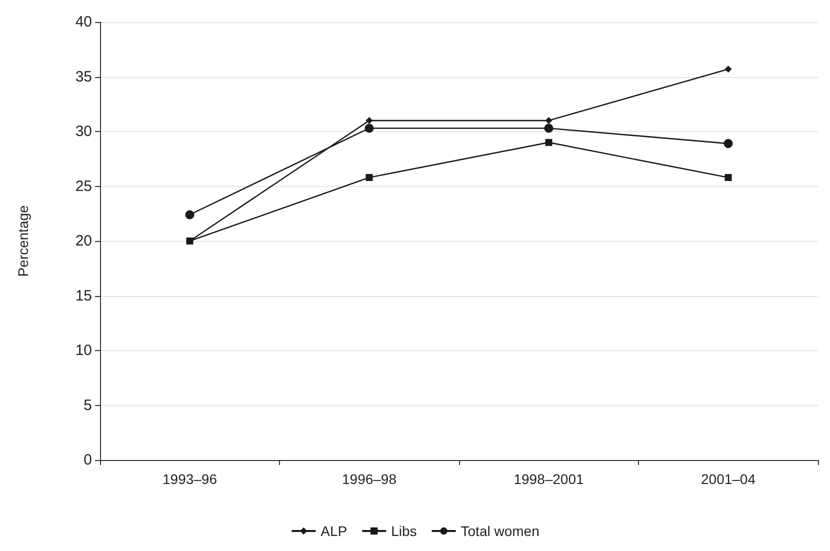 This screenshot has width=830, height=551. What do you see at coordinates (83, 22) in the screenshot?
I see `y-tick-label: 40` at bounding box center [83, 22].